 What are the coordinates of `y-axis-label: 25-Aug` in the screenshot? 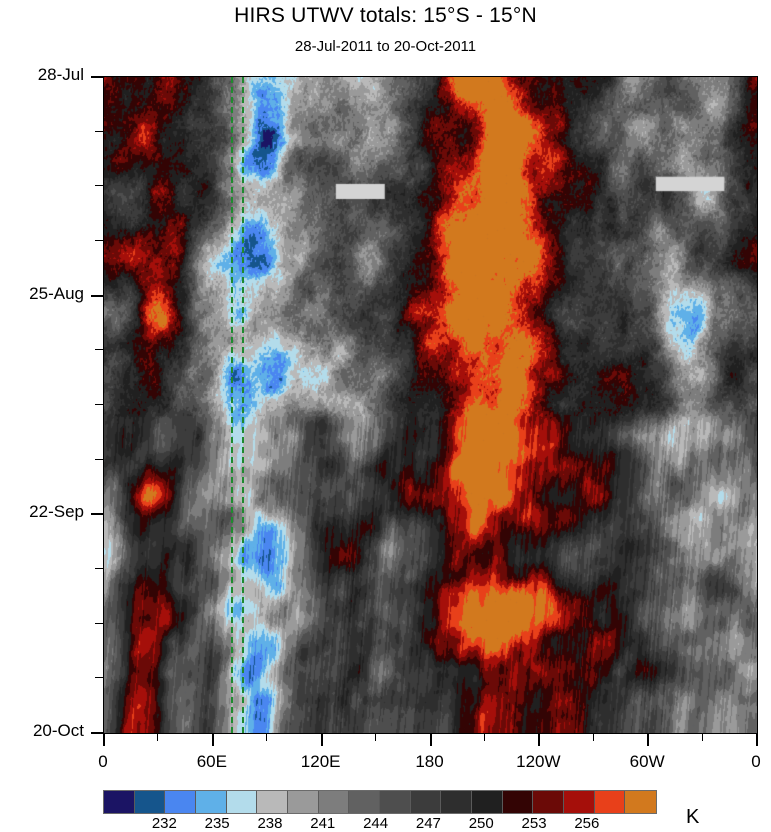 It's located at (56, 293).